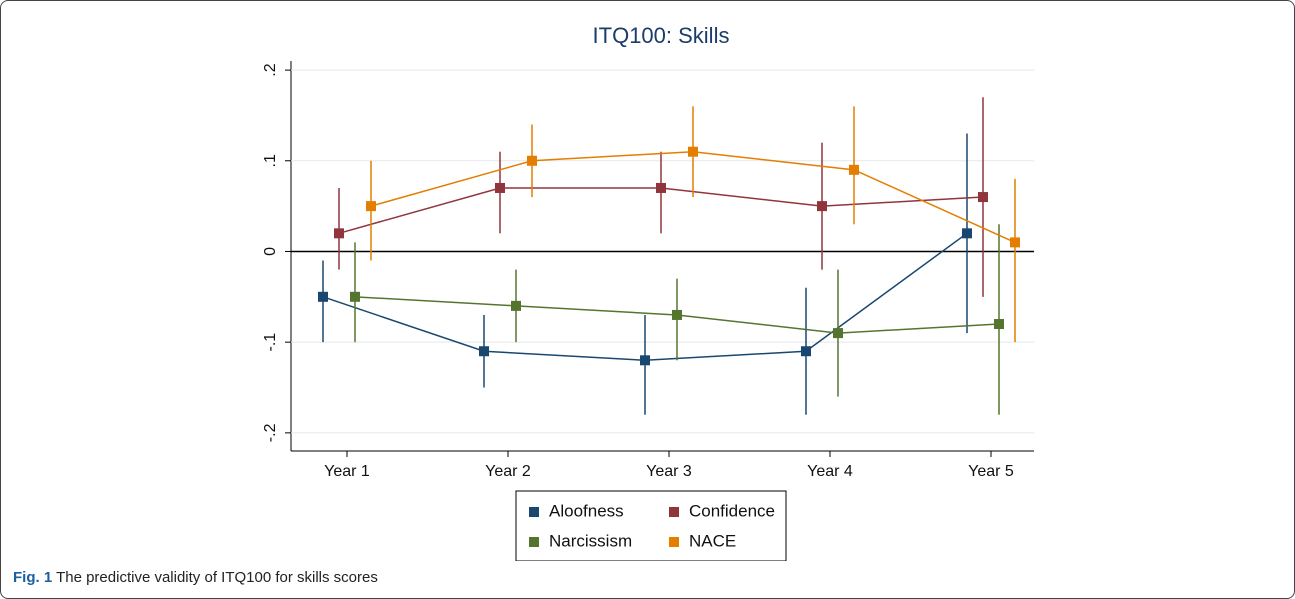 The image size is (1295, 599). I want to click on y-tick-label: -.1, so click(270, 342).